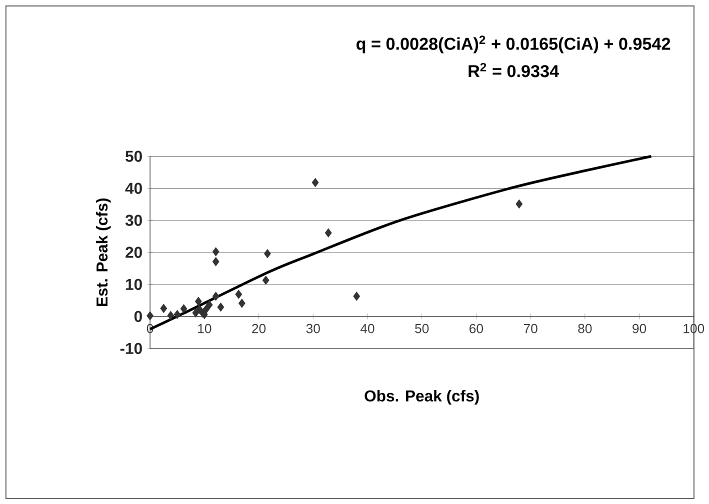 The image size is (709, 504). What do you see at coordinates (585, 328) in the screenshot?
I see `x-tick-label: 80` at bounding box center [585, 328].